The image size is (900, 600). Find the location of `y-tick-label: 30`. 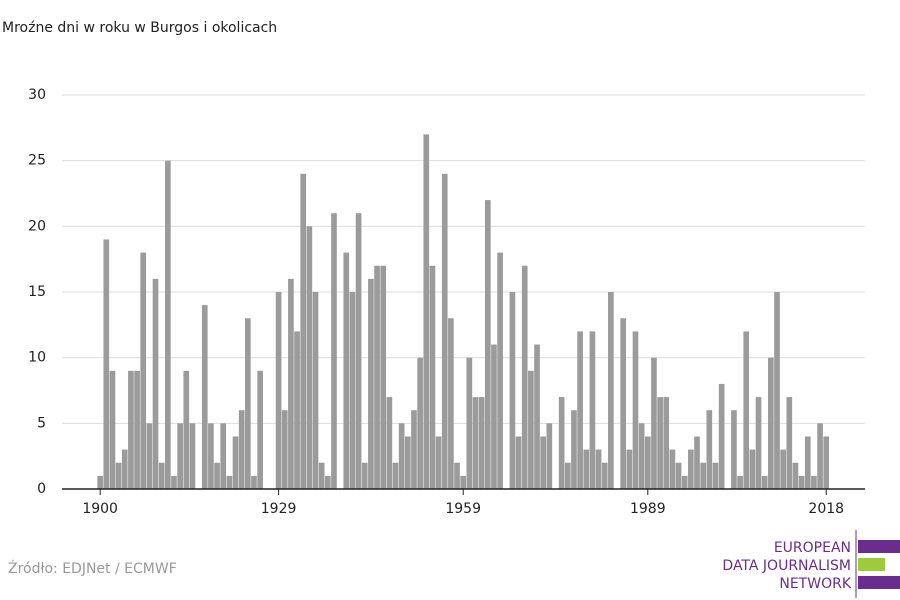

y-tick-label: 30 is located at coordinates (37, 95).